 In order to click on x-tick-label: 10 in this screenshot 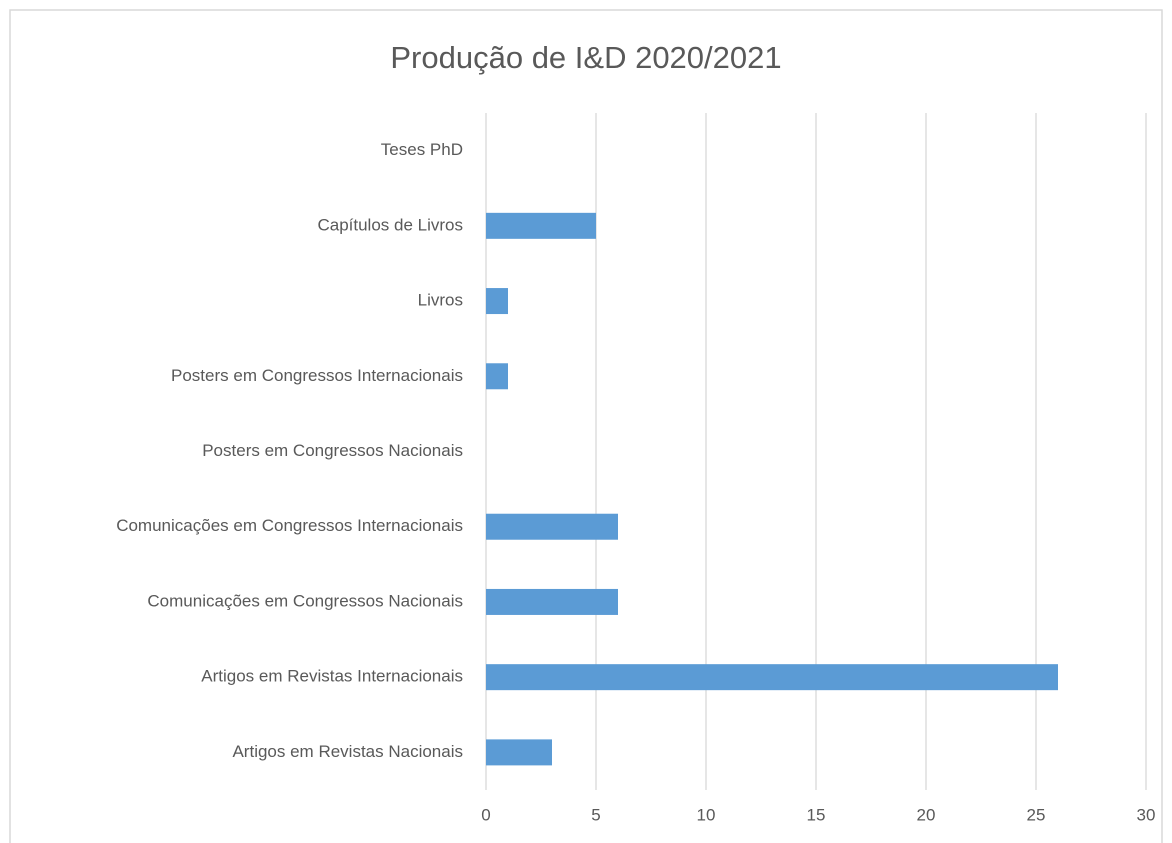, I will do `click(706, 814)`.